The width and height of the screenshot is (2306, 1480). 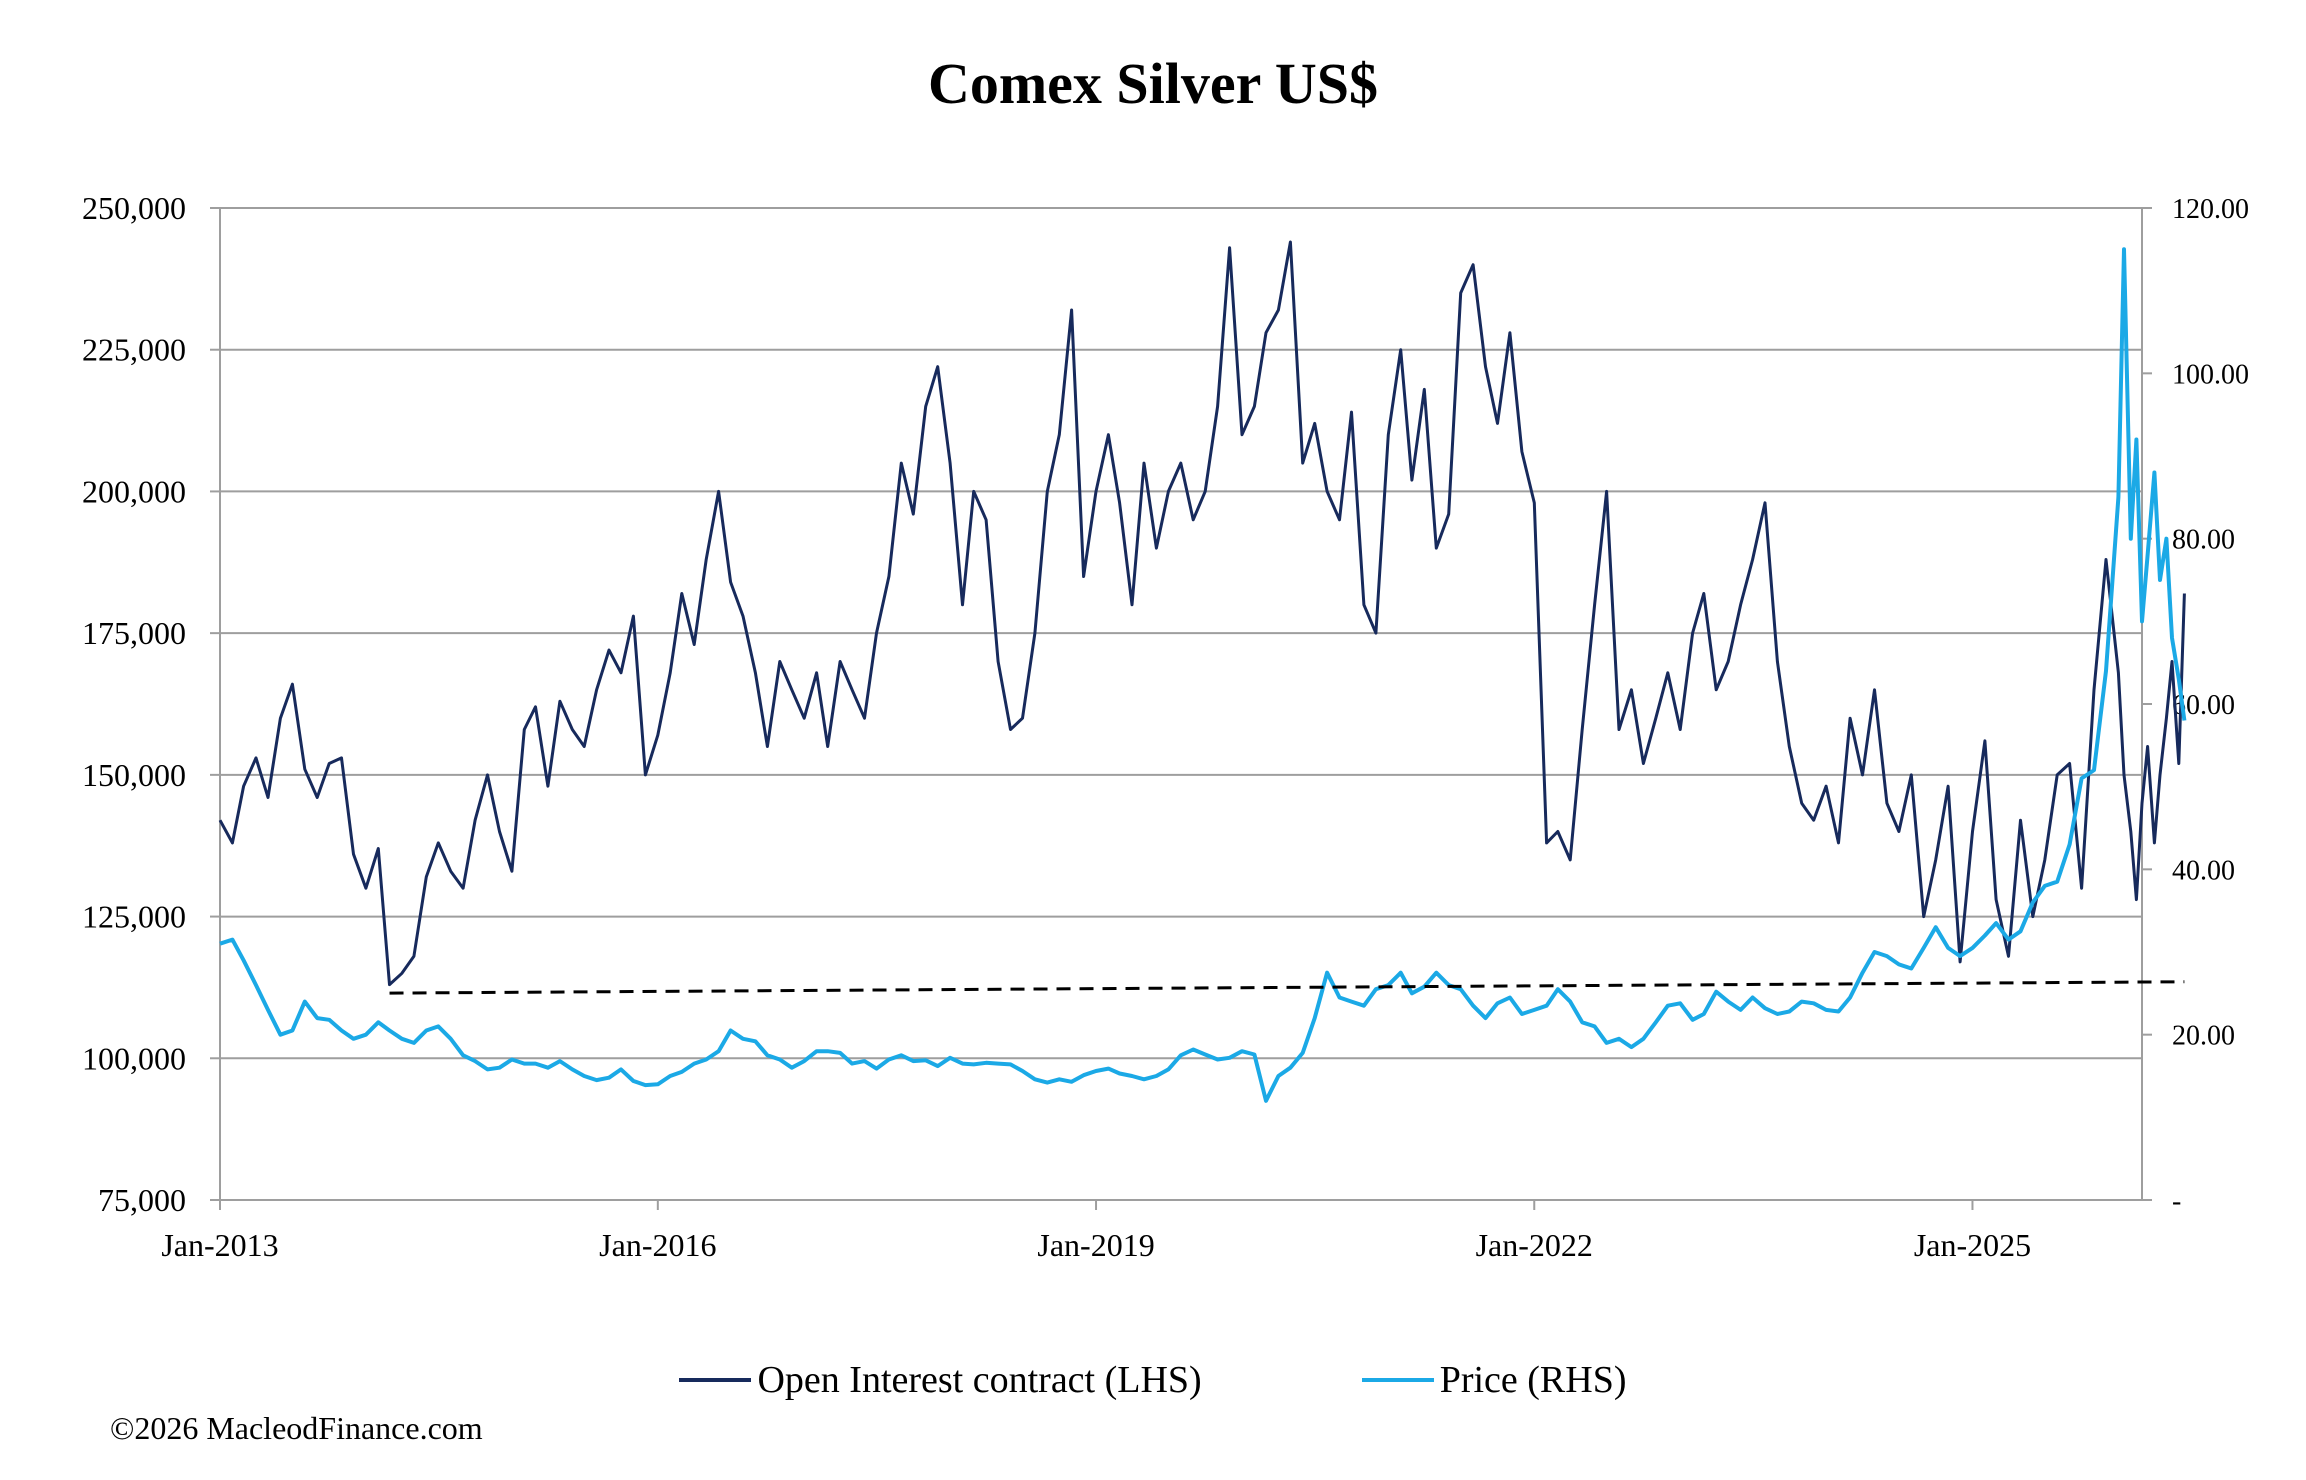 I want to click on right-tick-label-5: 100.00, so click(x=2210, y=374).